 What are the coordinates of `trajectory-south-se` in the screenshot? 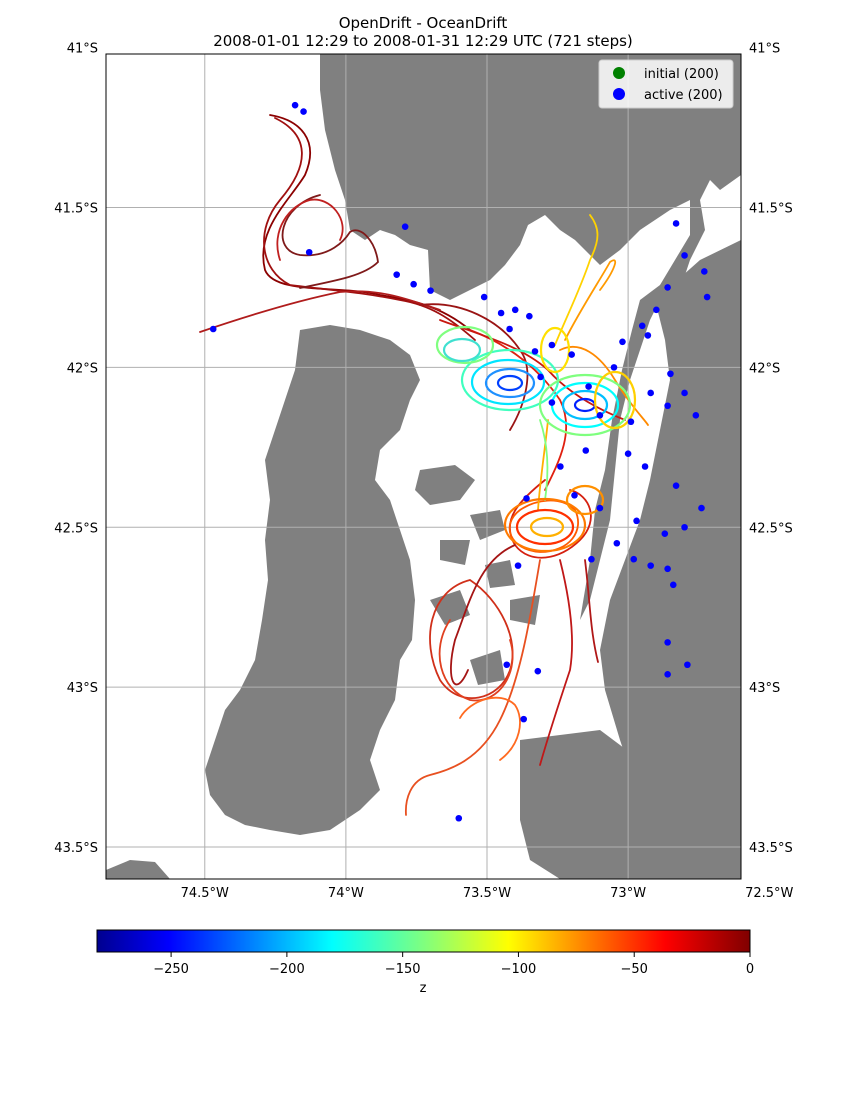 It's located at (591, 611).